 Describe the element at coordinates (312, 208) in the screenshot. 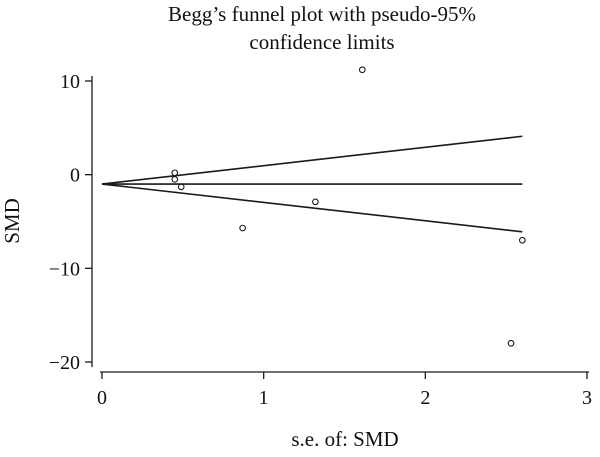

I see `lower-confidence-limit-line` at that location.